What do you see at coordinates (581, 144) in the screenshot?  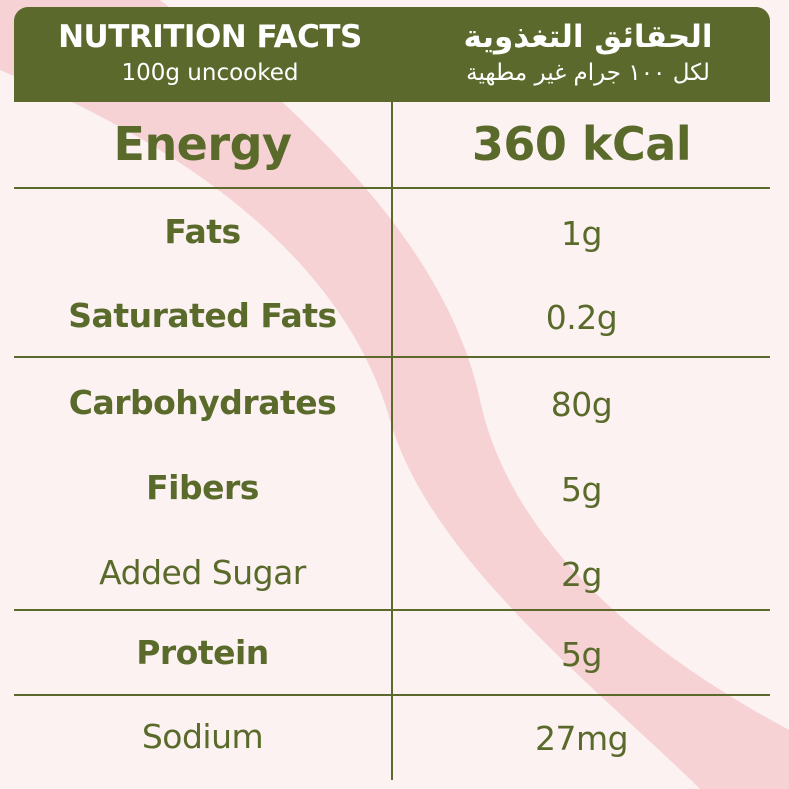 I see `energy-value: 360 kCal` at bounding box center [581, 144].